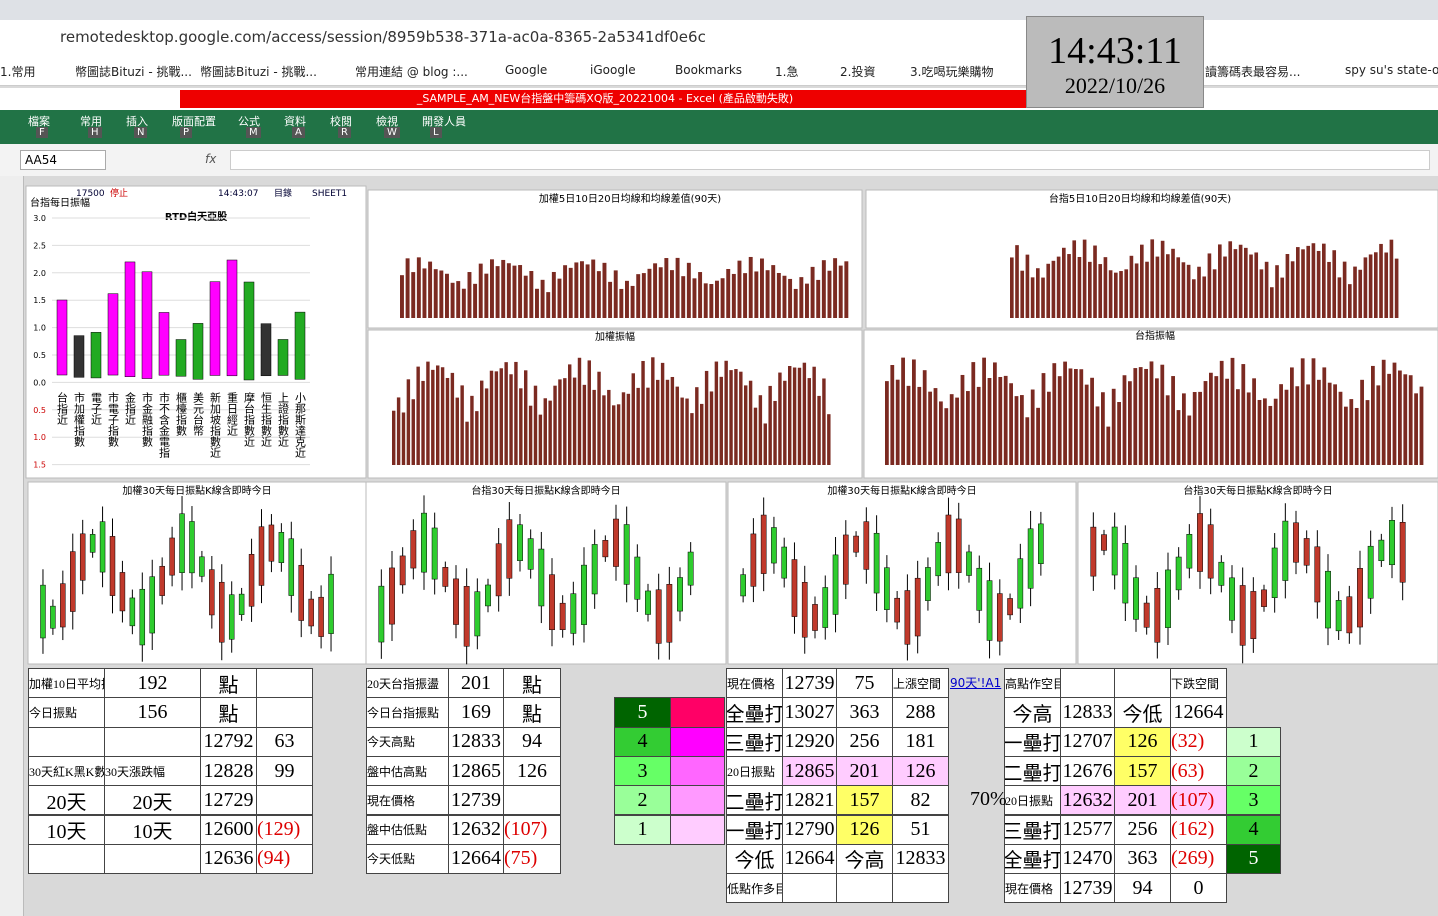  Describe the element at coordinates (1198, 741) in the screenshot. I see `table-cell: (32)` at that location.